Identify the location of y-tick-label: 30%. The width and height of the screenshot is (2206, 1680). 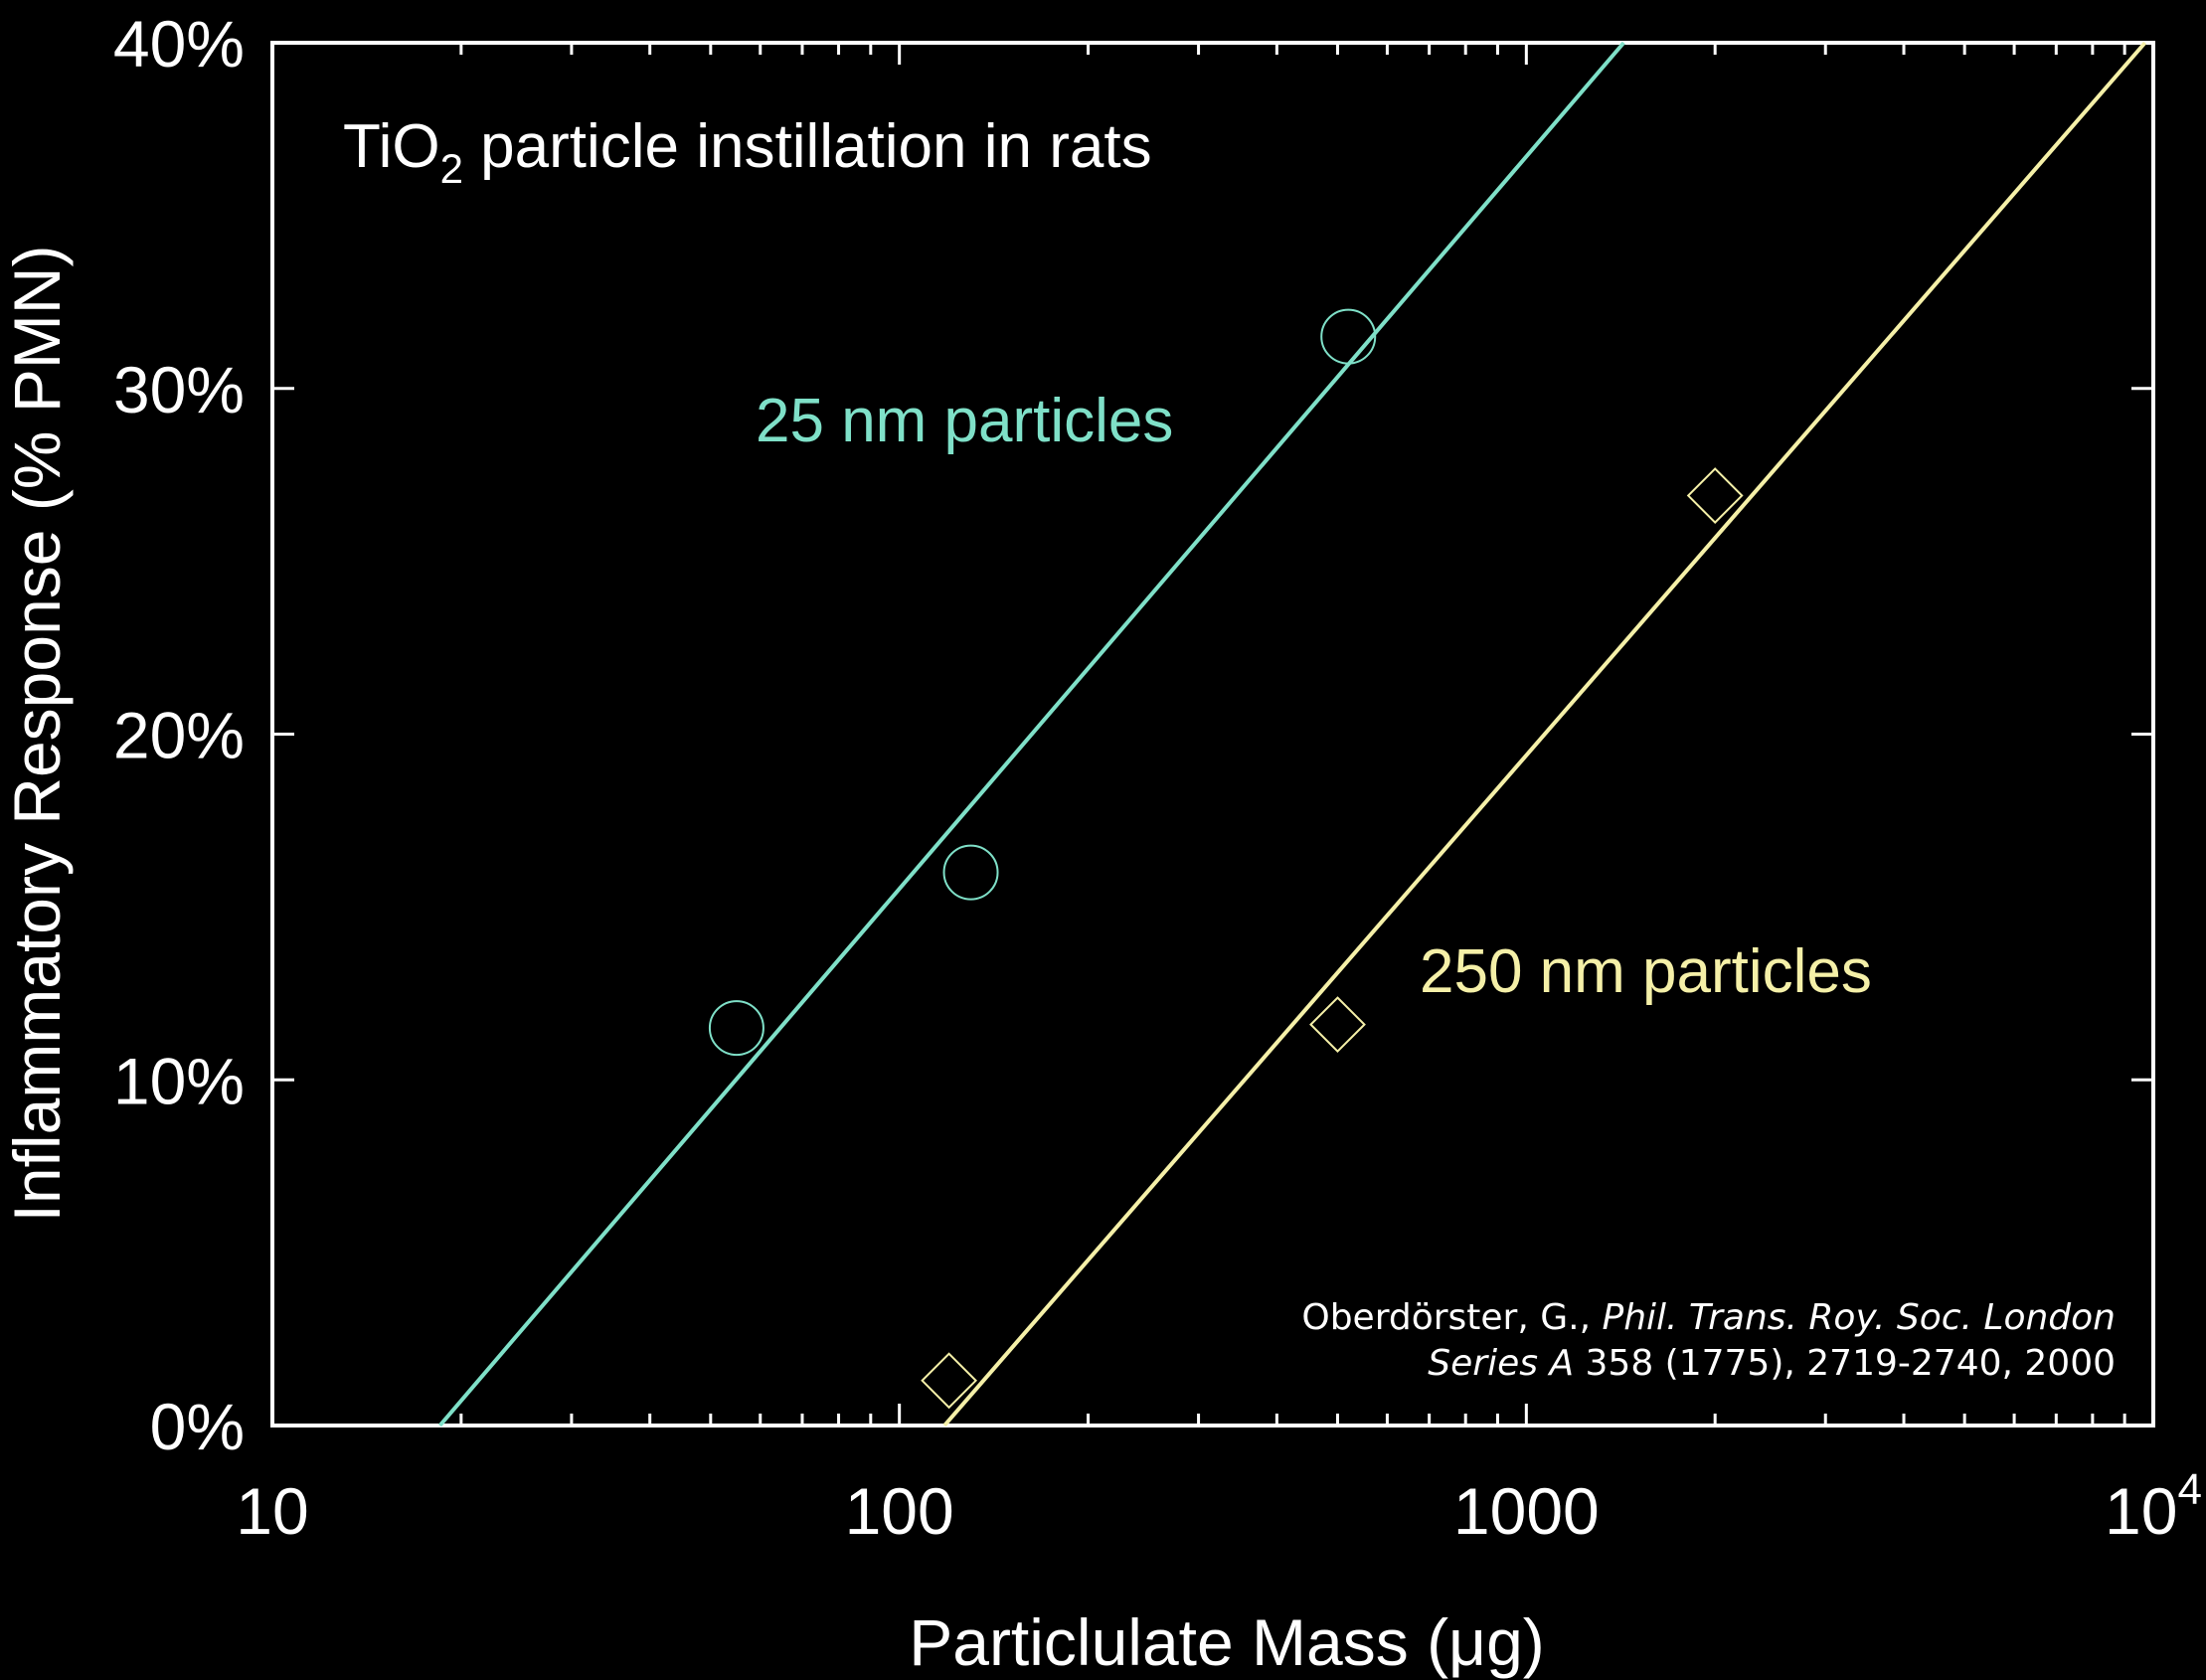
(179, 389).